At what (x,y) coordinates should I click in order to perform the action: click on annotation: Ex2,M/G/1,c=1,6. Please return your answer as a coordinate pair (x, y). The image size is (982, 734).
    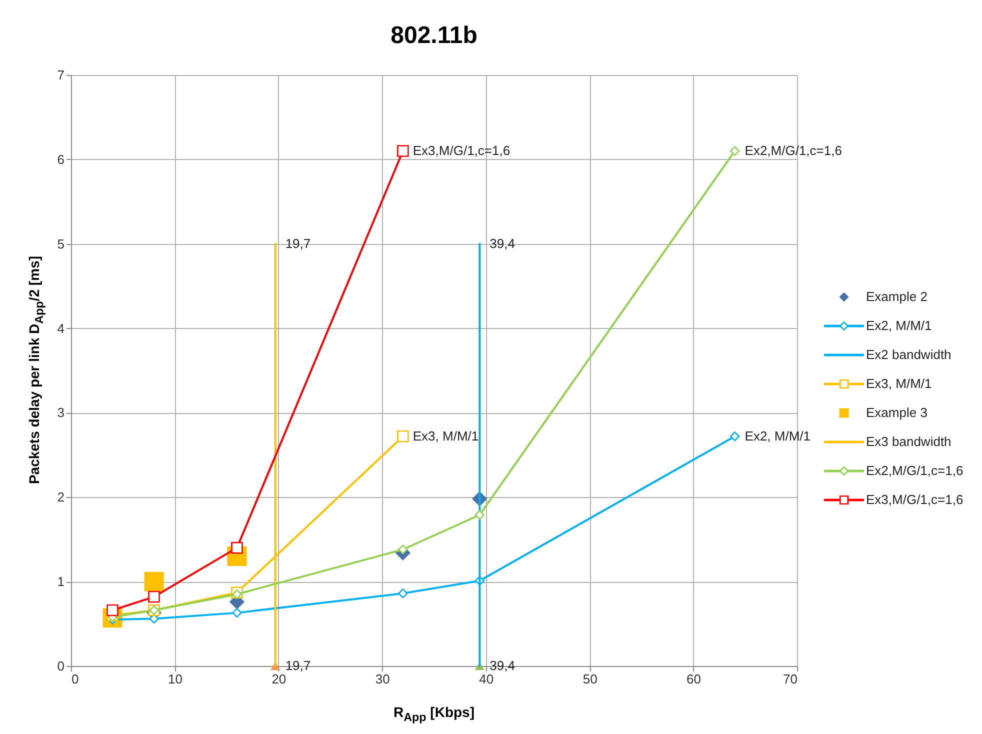
    Looking at the image, I should click on (793, 150).